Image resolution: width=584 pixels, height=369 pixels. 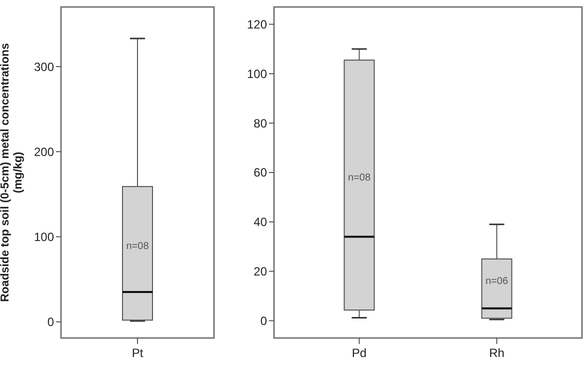 I want to click on y-tick-label: 20, so click(x=261, y=271).